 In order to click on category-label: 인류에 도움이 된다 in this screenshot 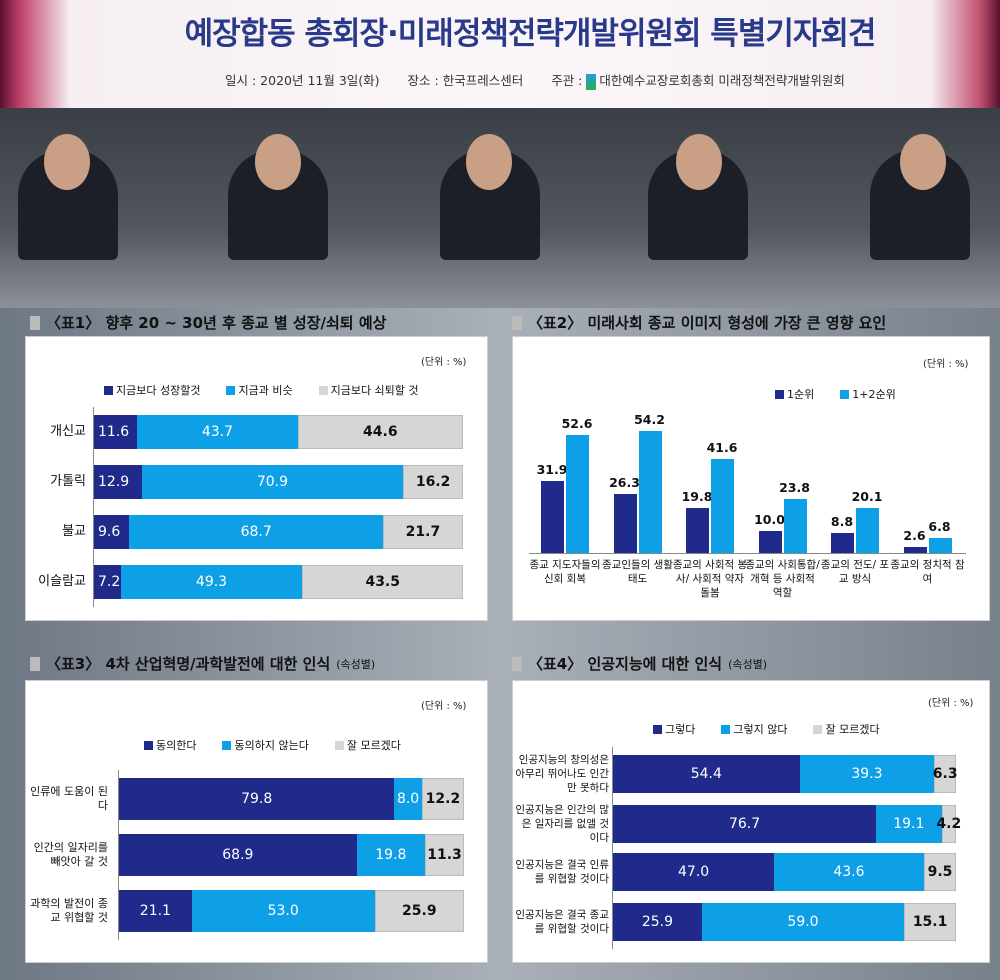, I will do `click(69, 798)`.